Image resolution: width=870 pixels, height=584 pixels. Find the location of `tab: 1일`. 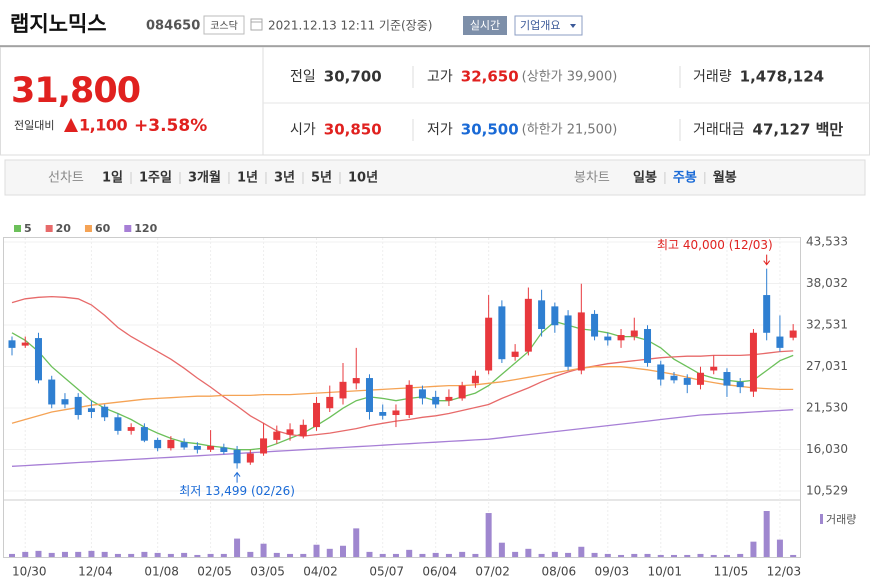

tab: 1일 is located at coordinates (112, 178).